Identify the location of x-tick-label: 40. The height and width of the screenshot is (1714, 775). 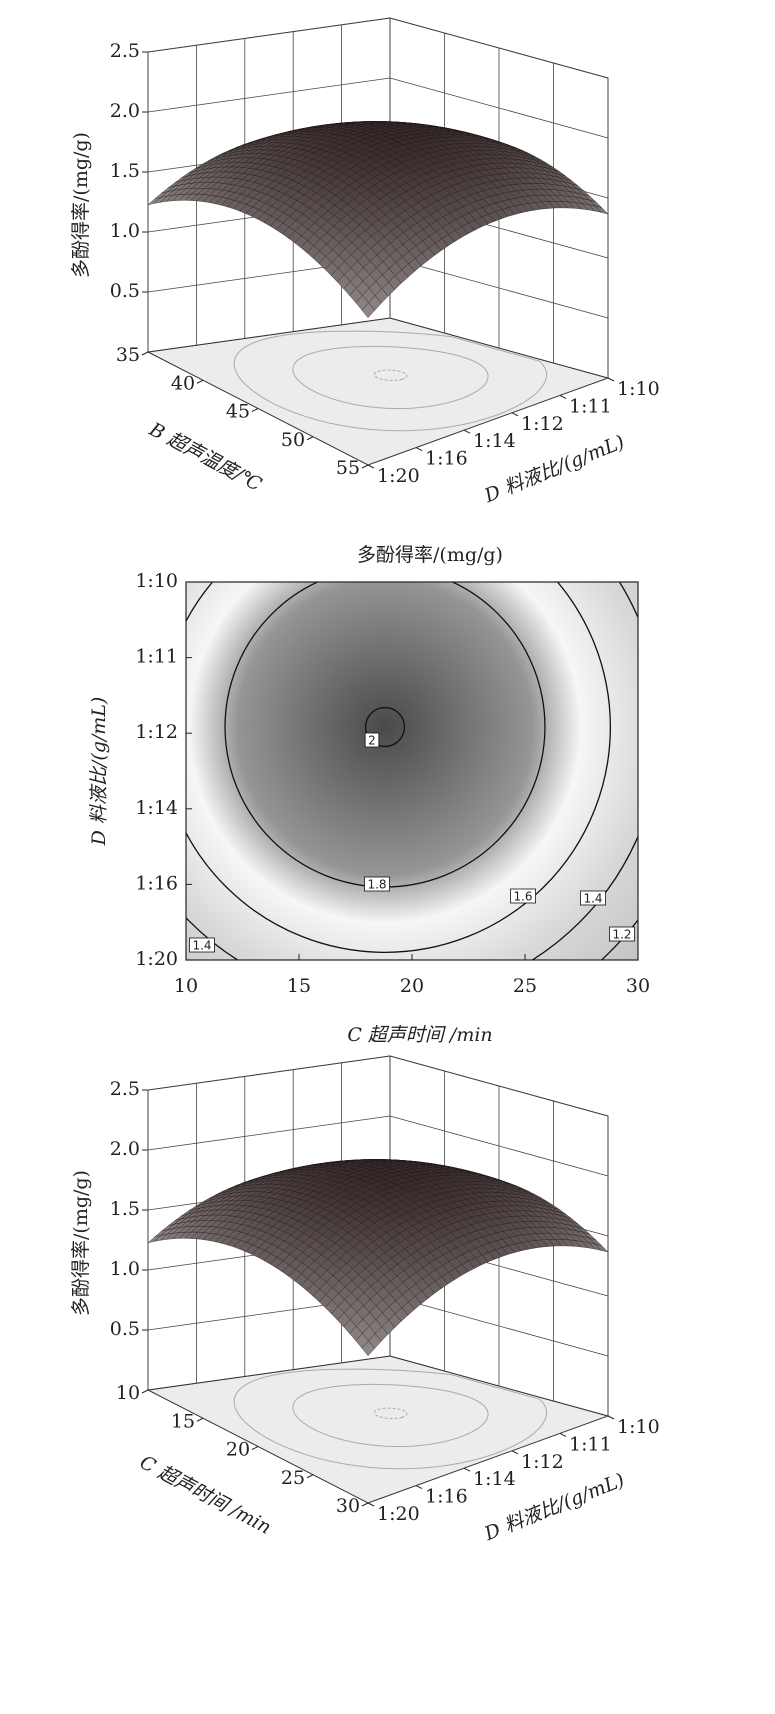
(183, 383).